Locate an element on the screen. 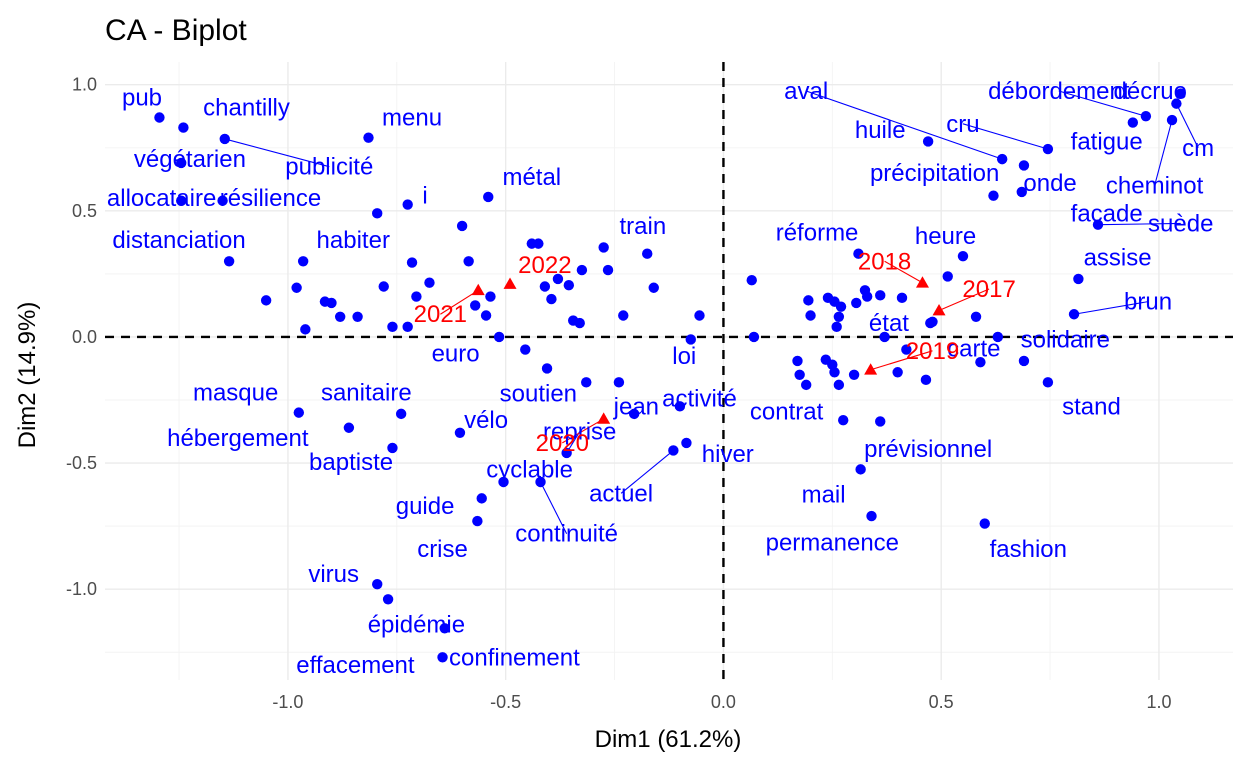 The height and width of the screenshot is (768, 1248). column-label: 2017 is located at coordinates (988, 289).